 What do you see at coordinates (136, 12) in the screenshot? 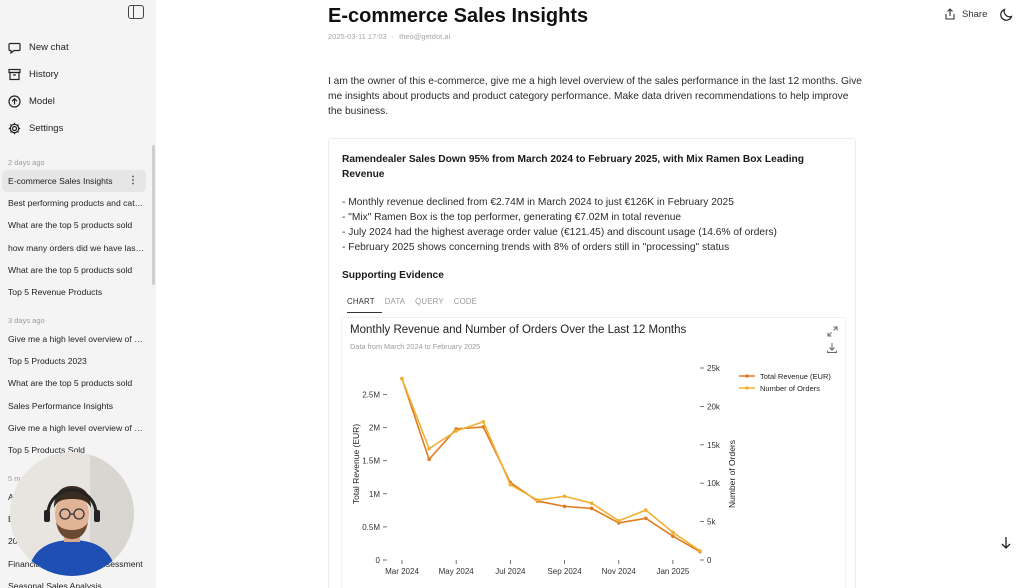
I see `sidebar-toggle-icon` at bounding box center [136, 12].